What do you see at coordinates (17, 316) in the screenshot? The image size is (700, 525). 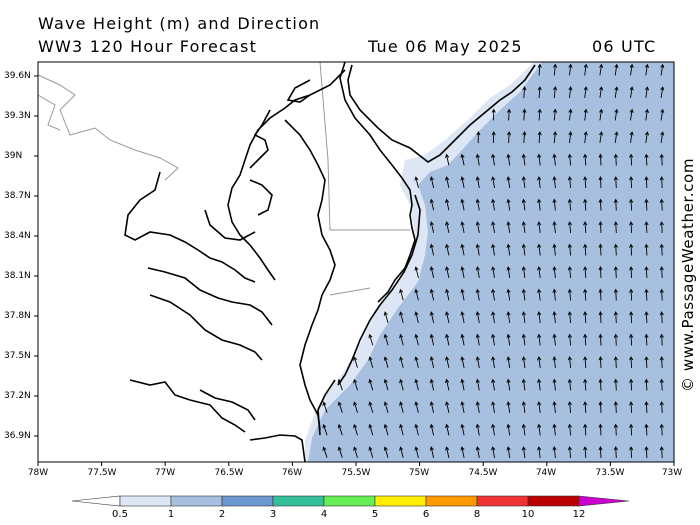 I see `lat-label: 37.8N` at bounding box center [17, 316].